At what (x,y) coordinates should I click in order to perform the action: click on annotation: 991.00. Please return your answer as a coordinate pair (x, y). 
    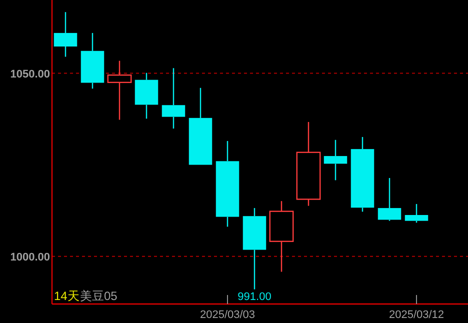
    Looking at the image, I should click on (255, 297).